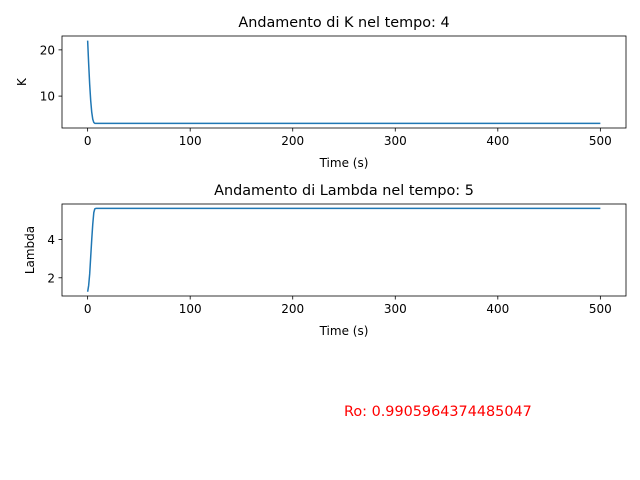  What do you see at coordinates (51, 278) in the screenshot?
I see `chart2-y-tick-label: 2` at bounding box center [51, 278].